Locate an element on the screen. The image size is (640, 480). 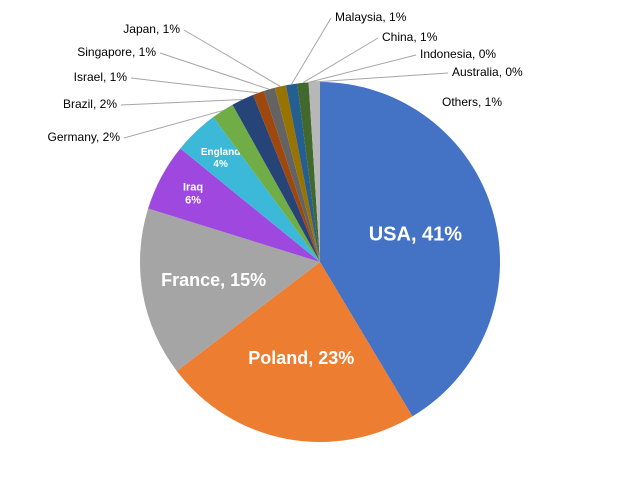
slice-label: Poland, 23% is located at coordinates (301, 358).